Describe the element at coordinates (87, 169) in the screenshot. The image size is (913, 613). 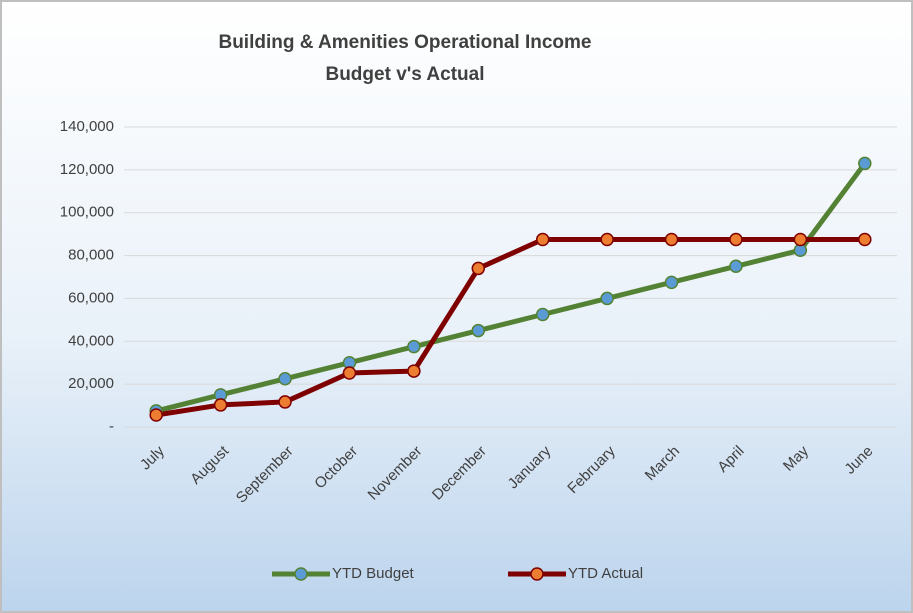
I see `y-tick-label: 120,000` at that location.